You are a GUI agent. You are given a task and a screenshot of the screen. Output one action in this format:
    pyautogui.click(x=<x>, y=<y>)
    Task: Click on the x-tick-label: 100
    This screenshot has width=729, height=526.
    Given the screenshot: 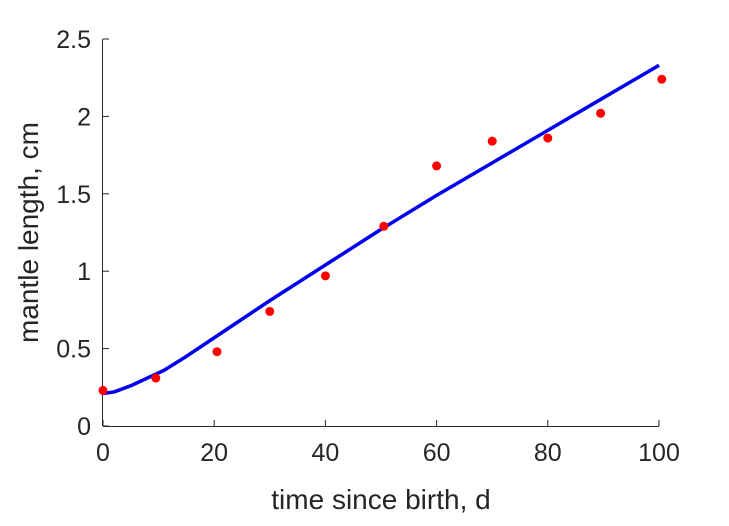 What is the action you would take?
    pyautogui.click(x=659, y=453)
    